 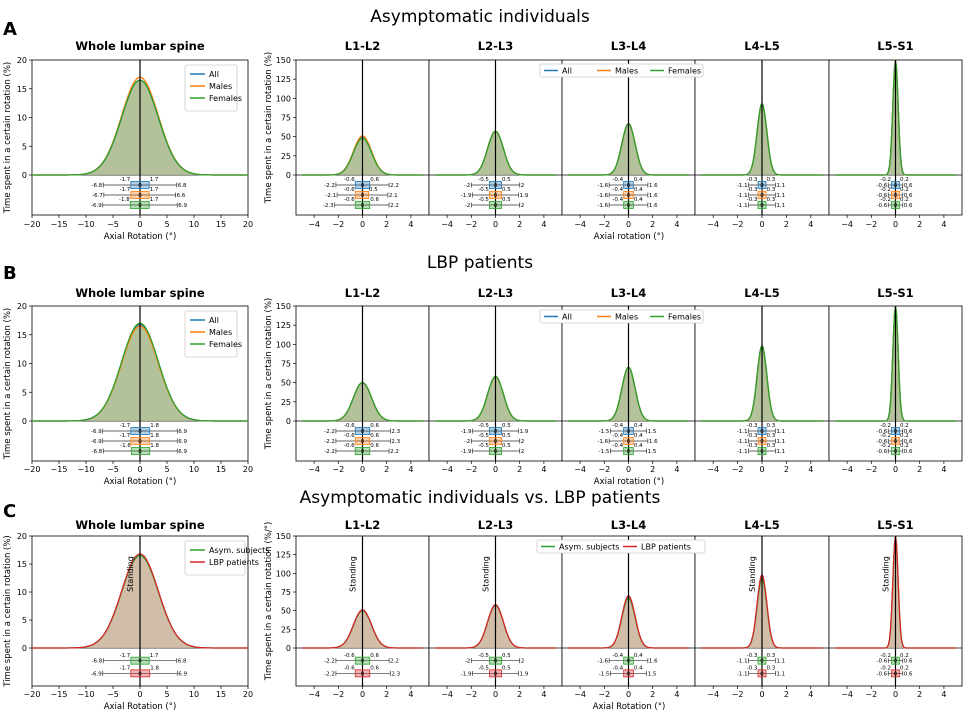 I want to click on panel-title: L3-L4, so click(x=628, y=525).